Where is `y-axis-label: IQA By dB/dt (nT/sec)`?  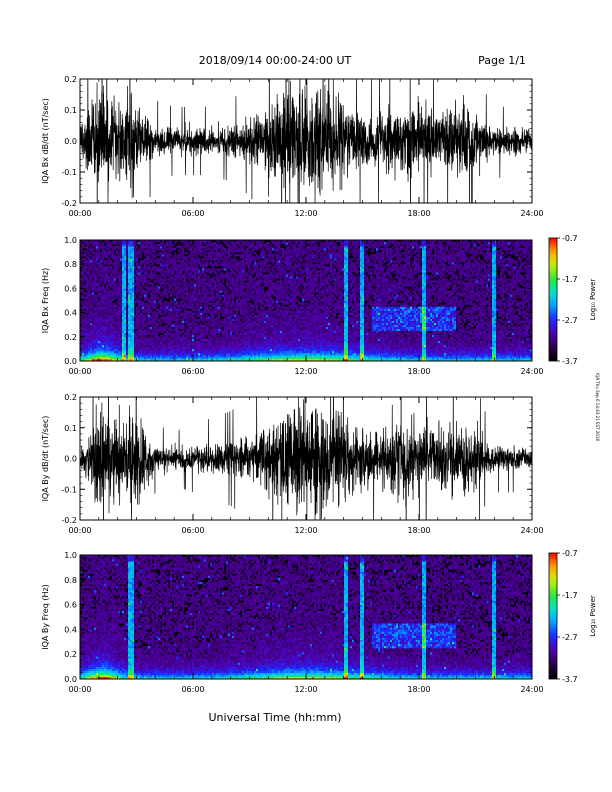 y-axis-label: IQA By dB/dt (nT/sec) is located at coordinates (45, 459).